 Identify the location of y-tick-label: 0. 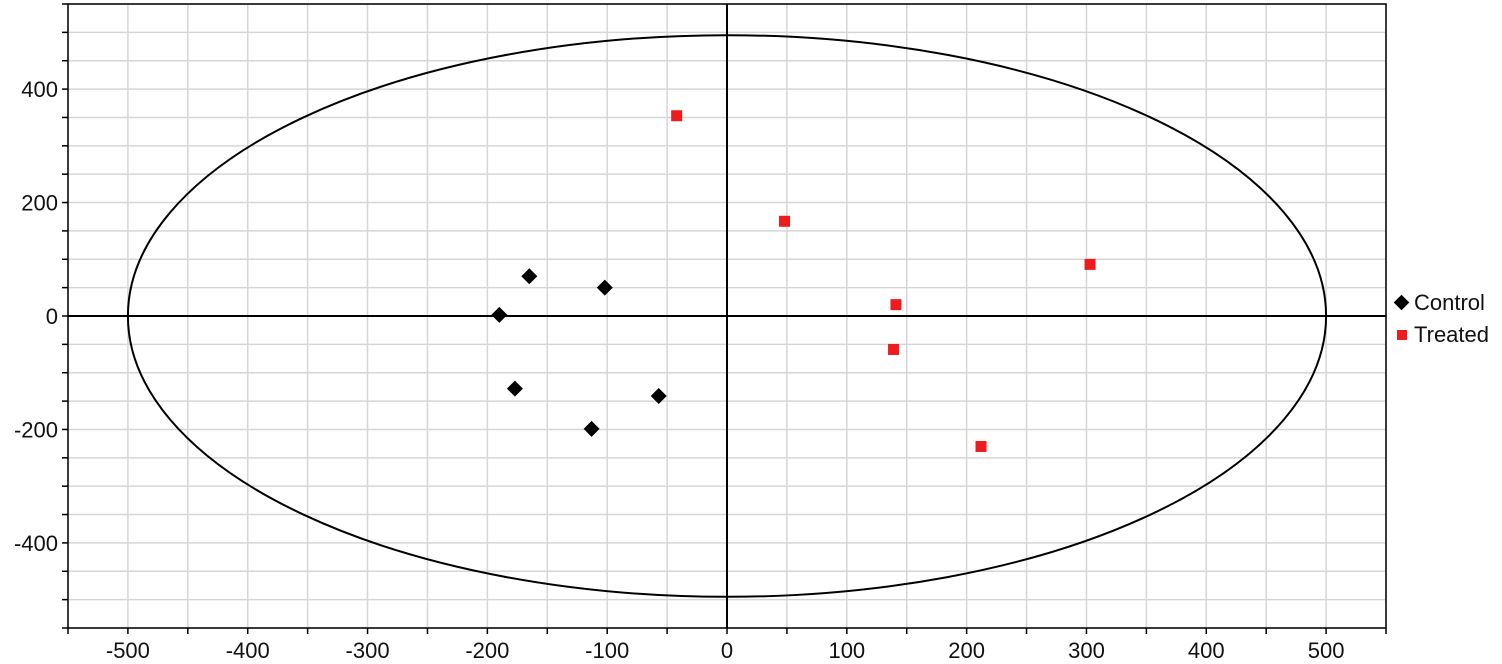
(52, 316).